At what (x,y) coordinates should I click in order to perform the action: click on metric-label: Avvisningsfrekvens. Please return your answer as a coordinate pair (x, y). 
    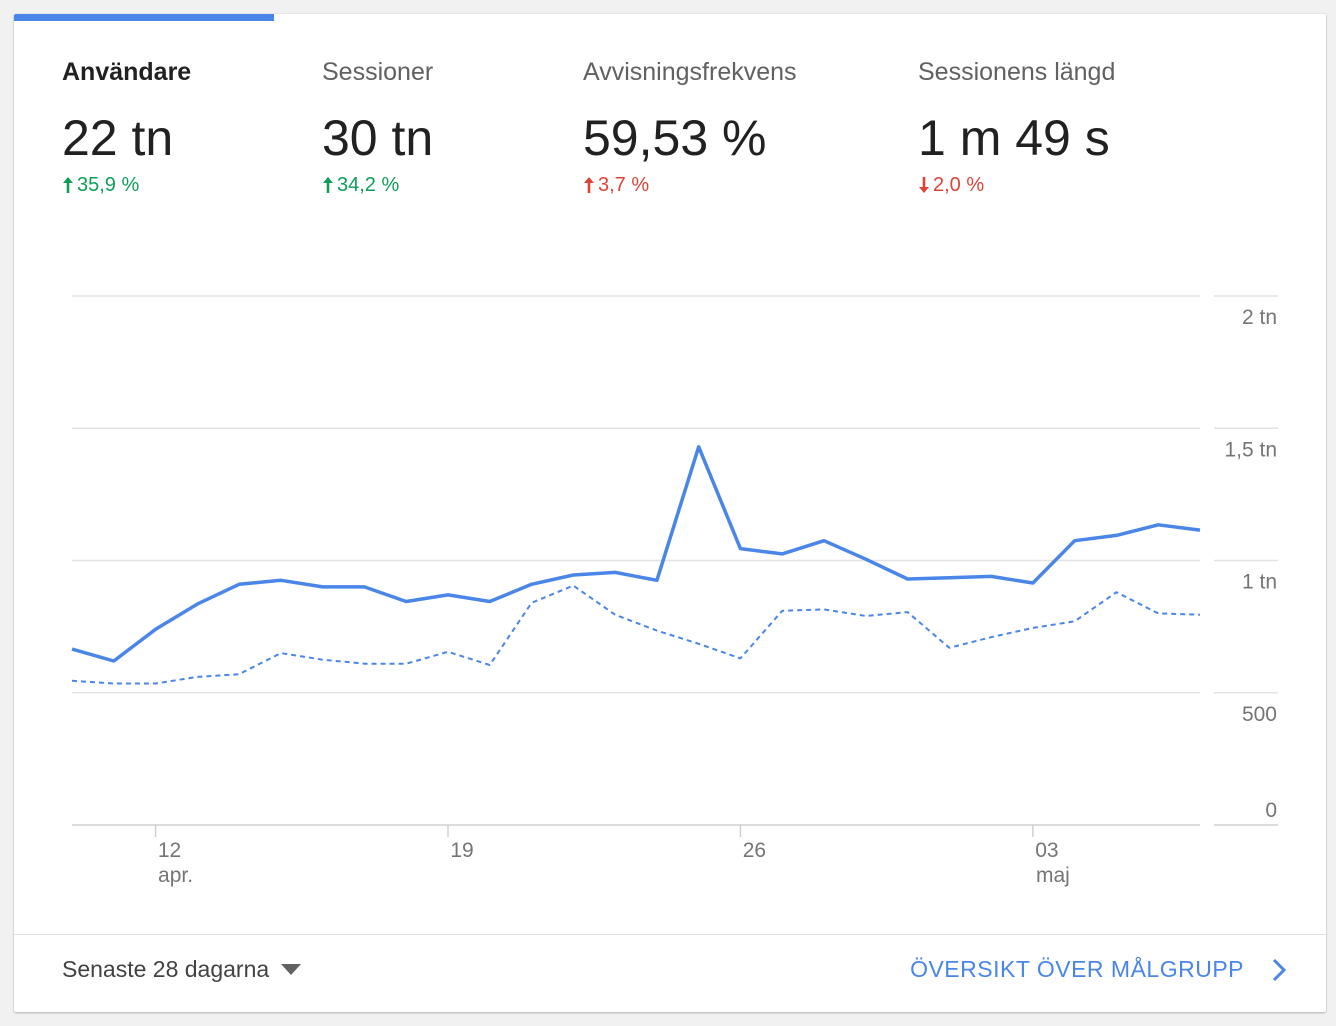
    Looking at the image, I should click on (690, 72).